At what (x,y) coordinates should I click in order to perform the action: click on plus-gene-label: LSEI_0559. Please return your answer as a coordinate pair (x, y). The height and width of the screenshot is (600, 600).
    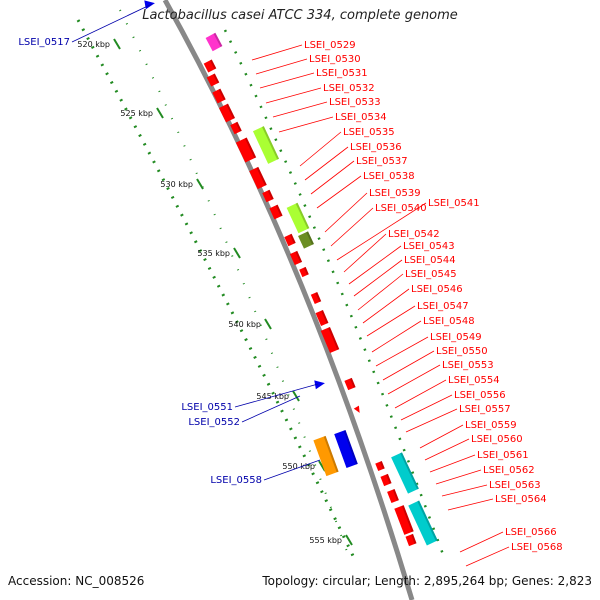
    Looking at the image, I should click on (491, 425).